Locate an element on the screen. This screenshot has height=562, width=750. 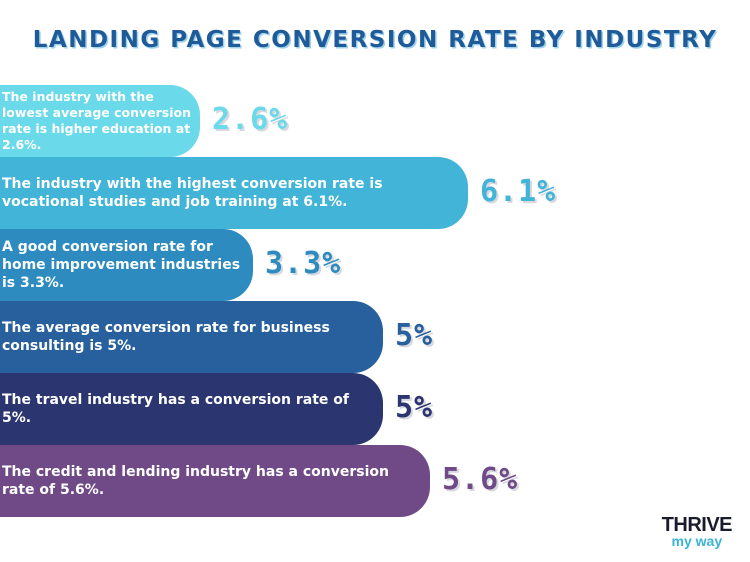
bar-value-label: 3.3% is located at coordinates (303, 263).